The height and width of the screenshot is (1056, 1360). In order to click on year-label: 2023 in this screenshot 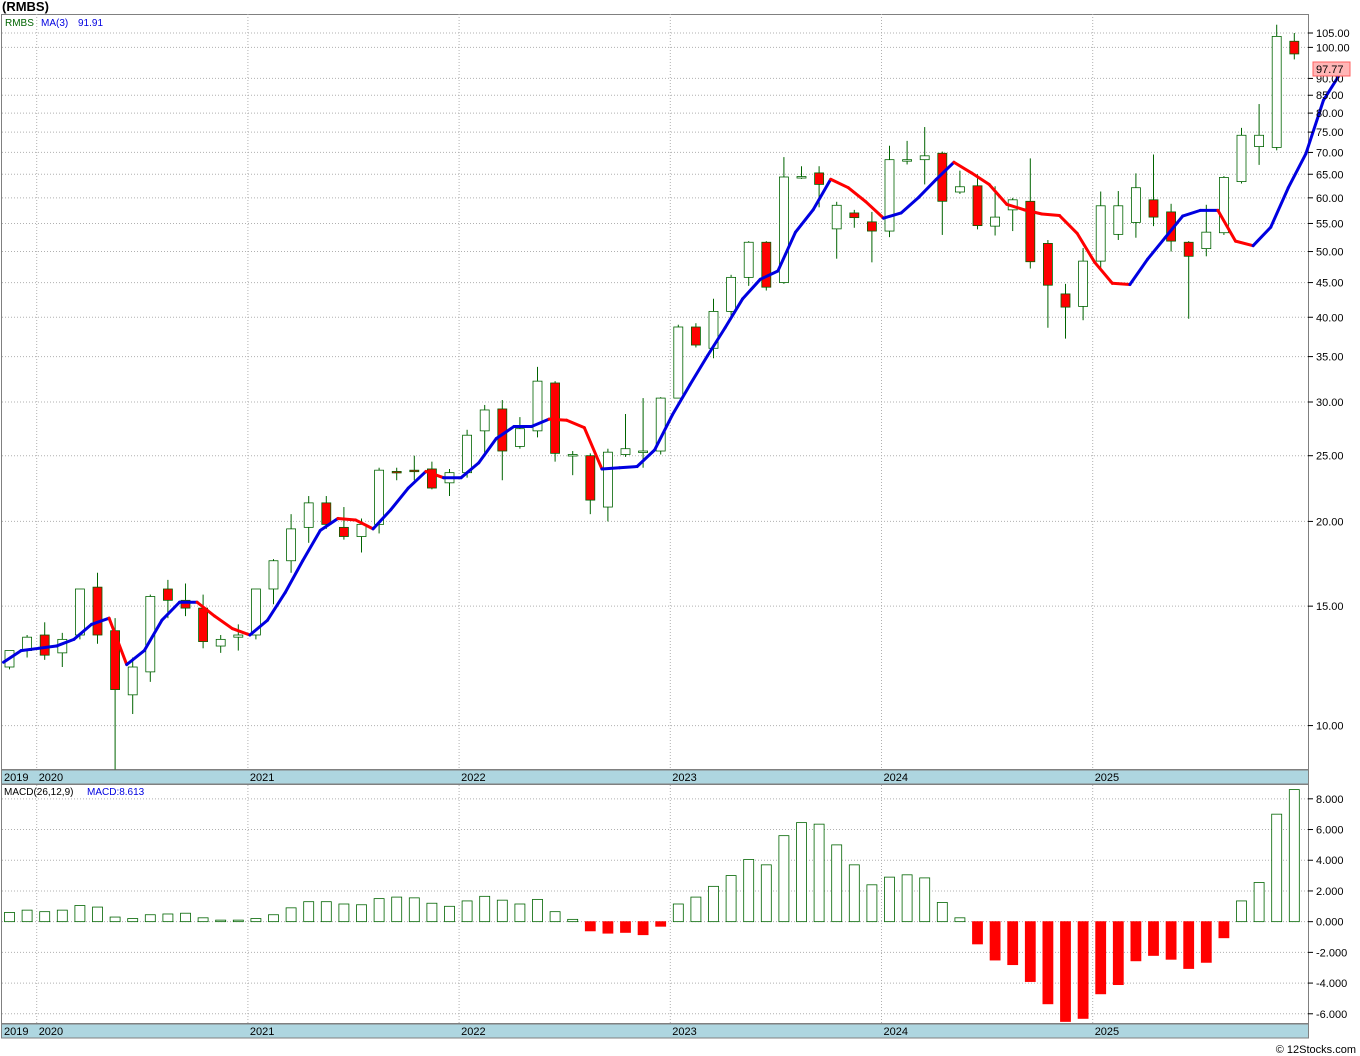, I will do `click(684, 778)`.